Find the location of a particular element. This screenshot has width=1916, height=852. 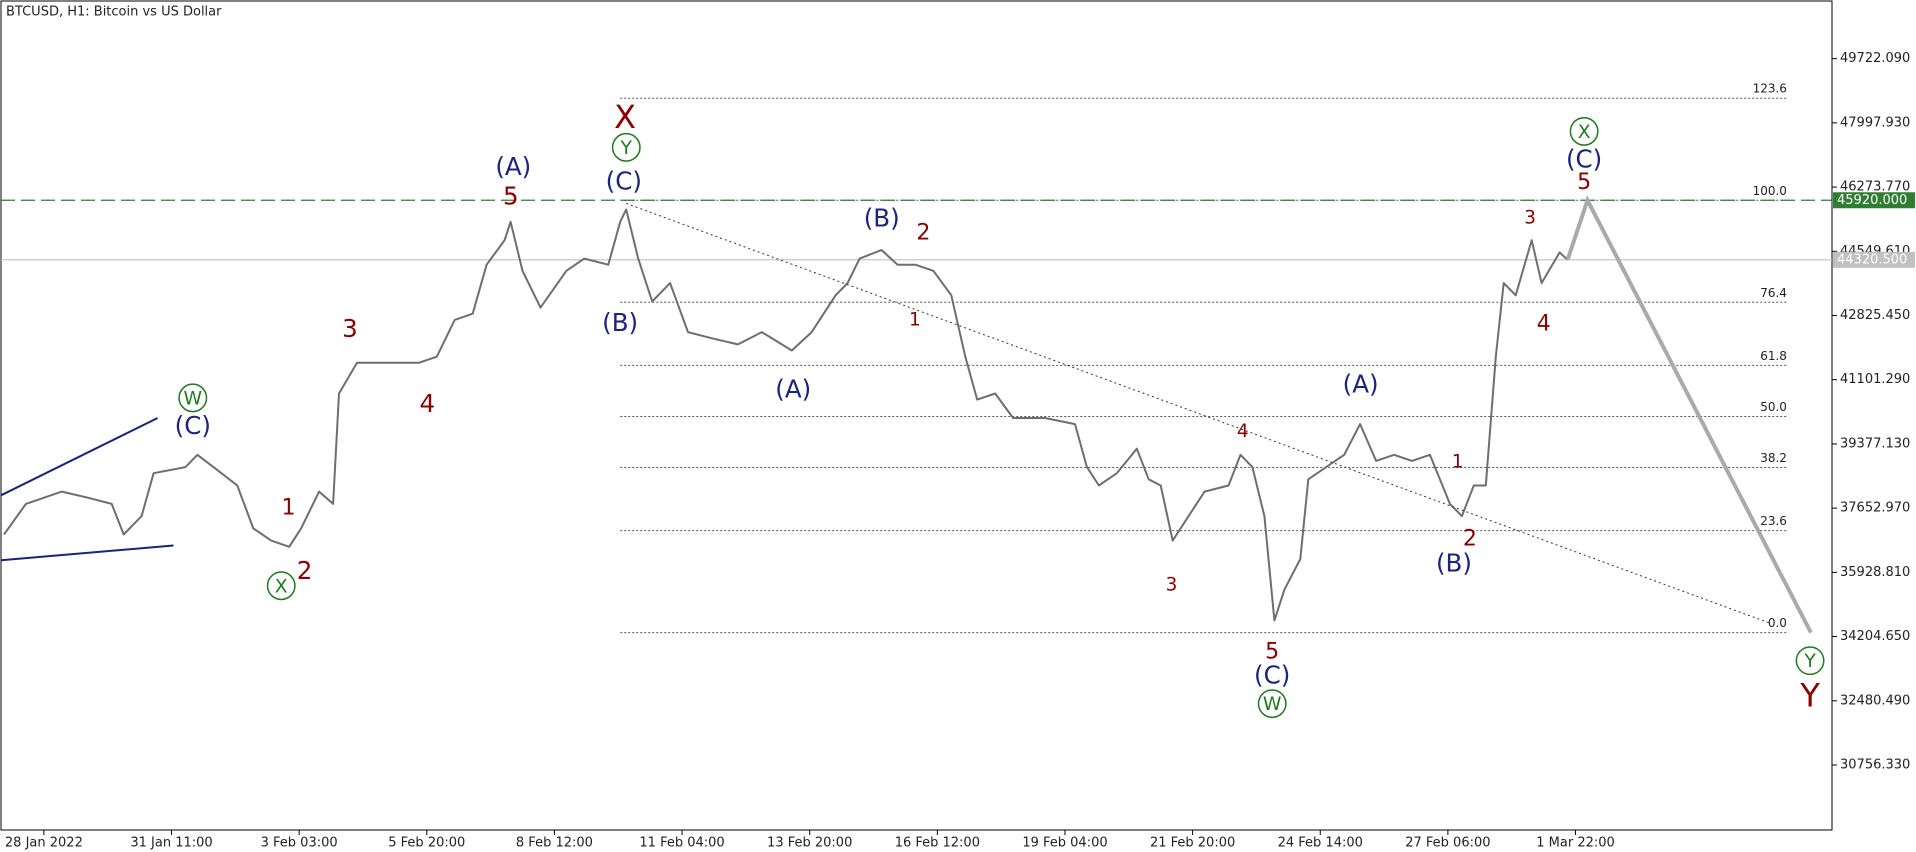

y-tick-label: 34204.650 is located at coordinates (1875, 636).